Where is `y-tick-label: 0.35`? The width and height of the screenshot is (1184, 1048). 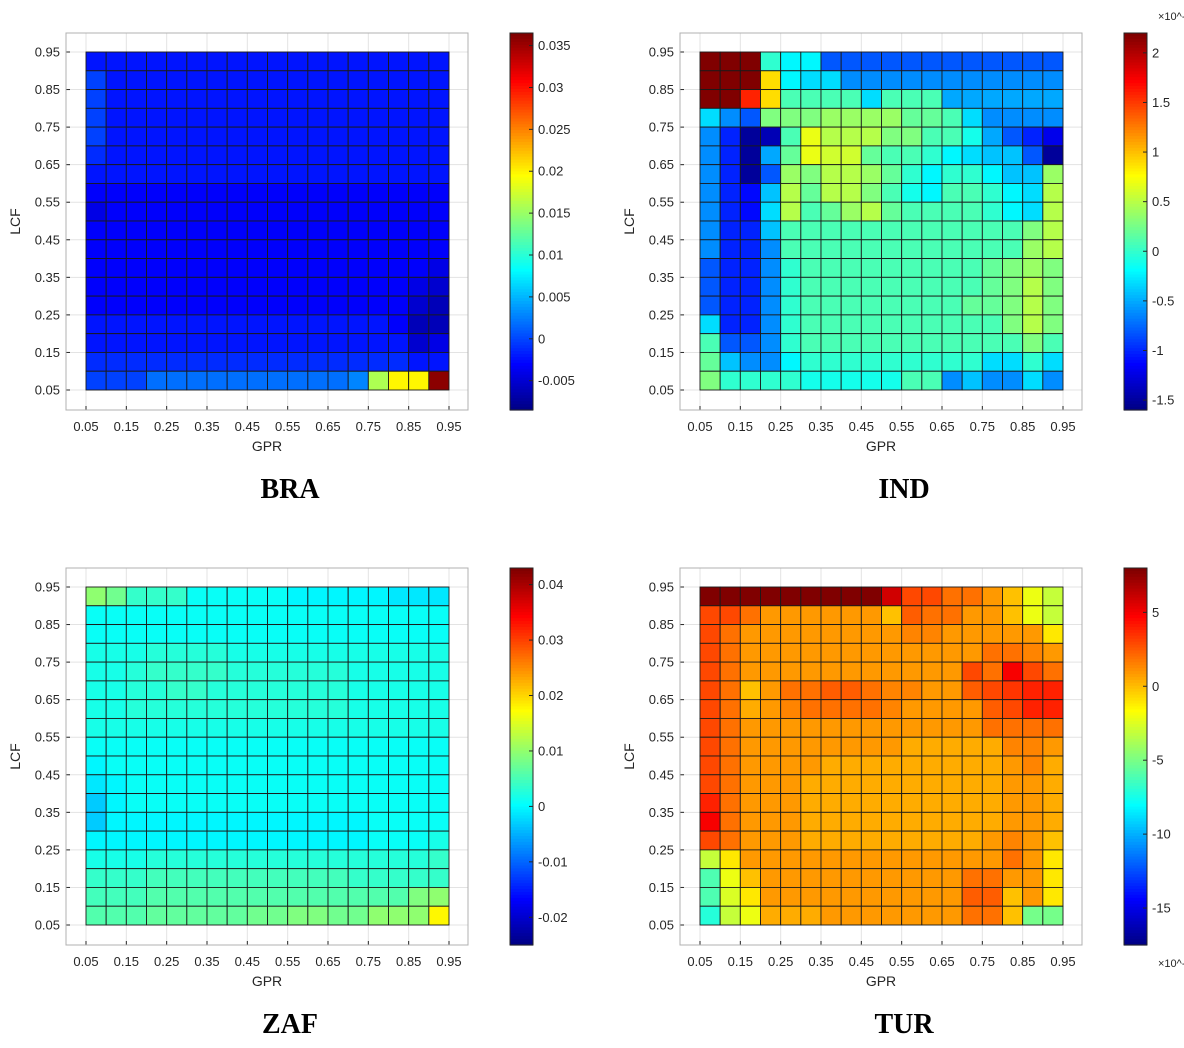 y-tick-label: 0.35 is located at coordinates (661, 812).